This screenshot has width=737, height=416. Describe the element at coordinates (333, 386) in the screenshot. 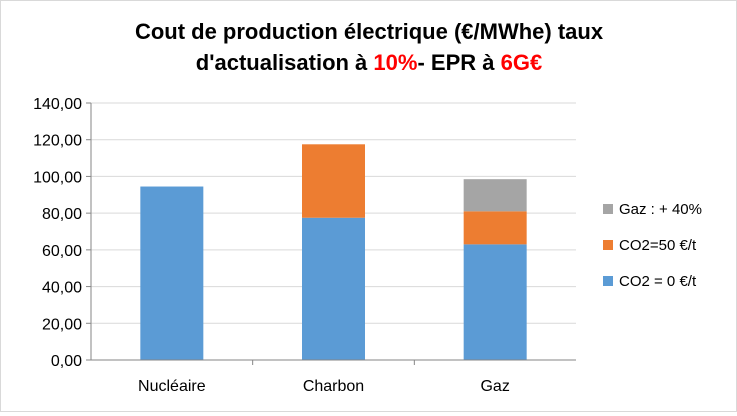

I see `x-tick-label: Charbon` at that location.